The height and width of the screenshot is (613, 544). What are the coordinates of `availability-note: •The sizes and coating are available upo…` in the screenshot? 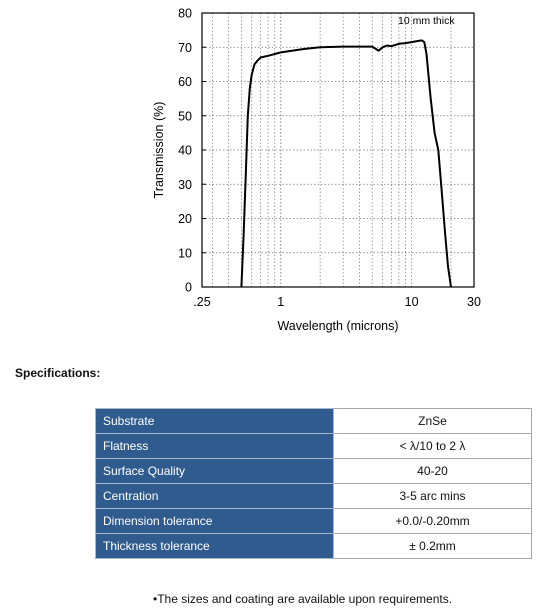 It's located at (303, 599).